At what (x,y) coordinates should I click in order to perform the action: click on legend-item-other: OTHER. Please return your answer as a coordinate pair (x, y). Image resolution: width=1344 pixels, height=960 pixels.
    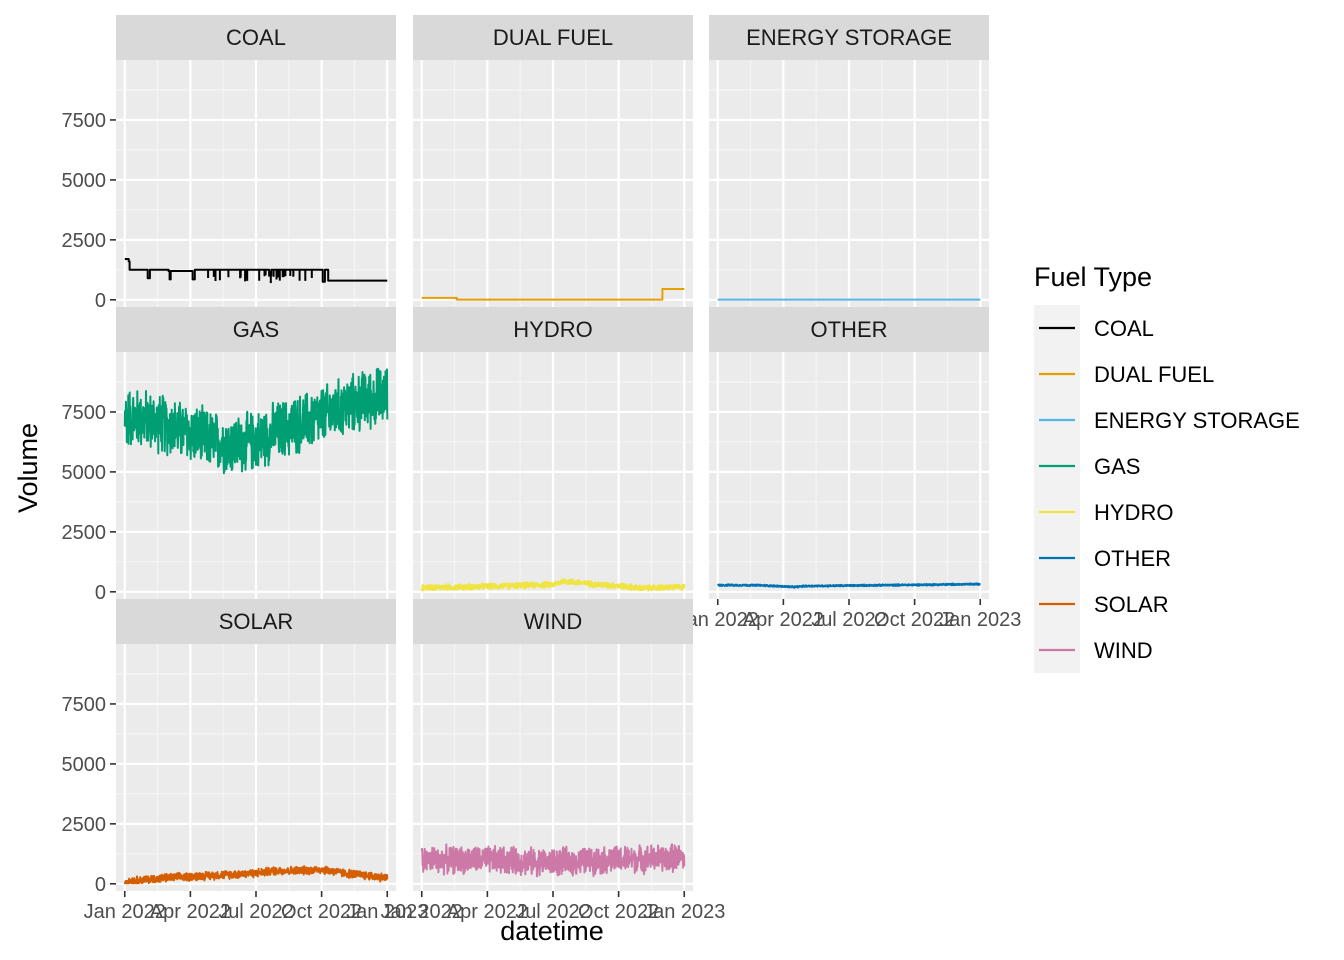
    Looking at the image, I should click on (1105, 558).